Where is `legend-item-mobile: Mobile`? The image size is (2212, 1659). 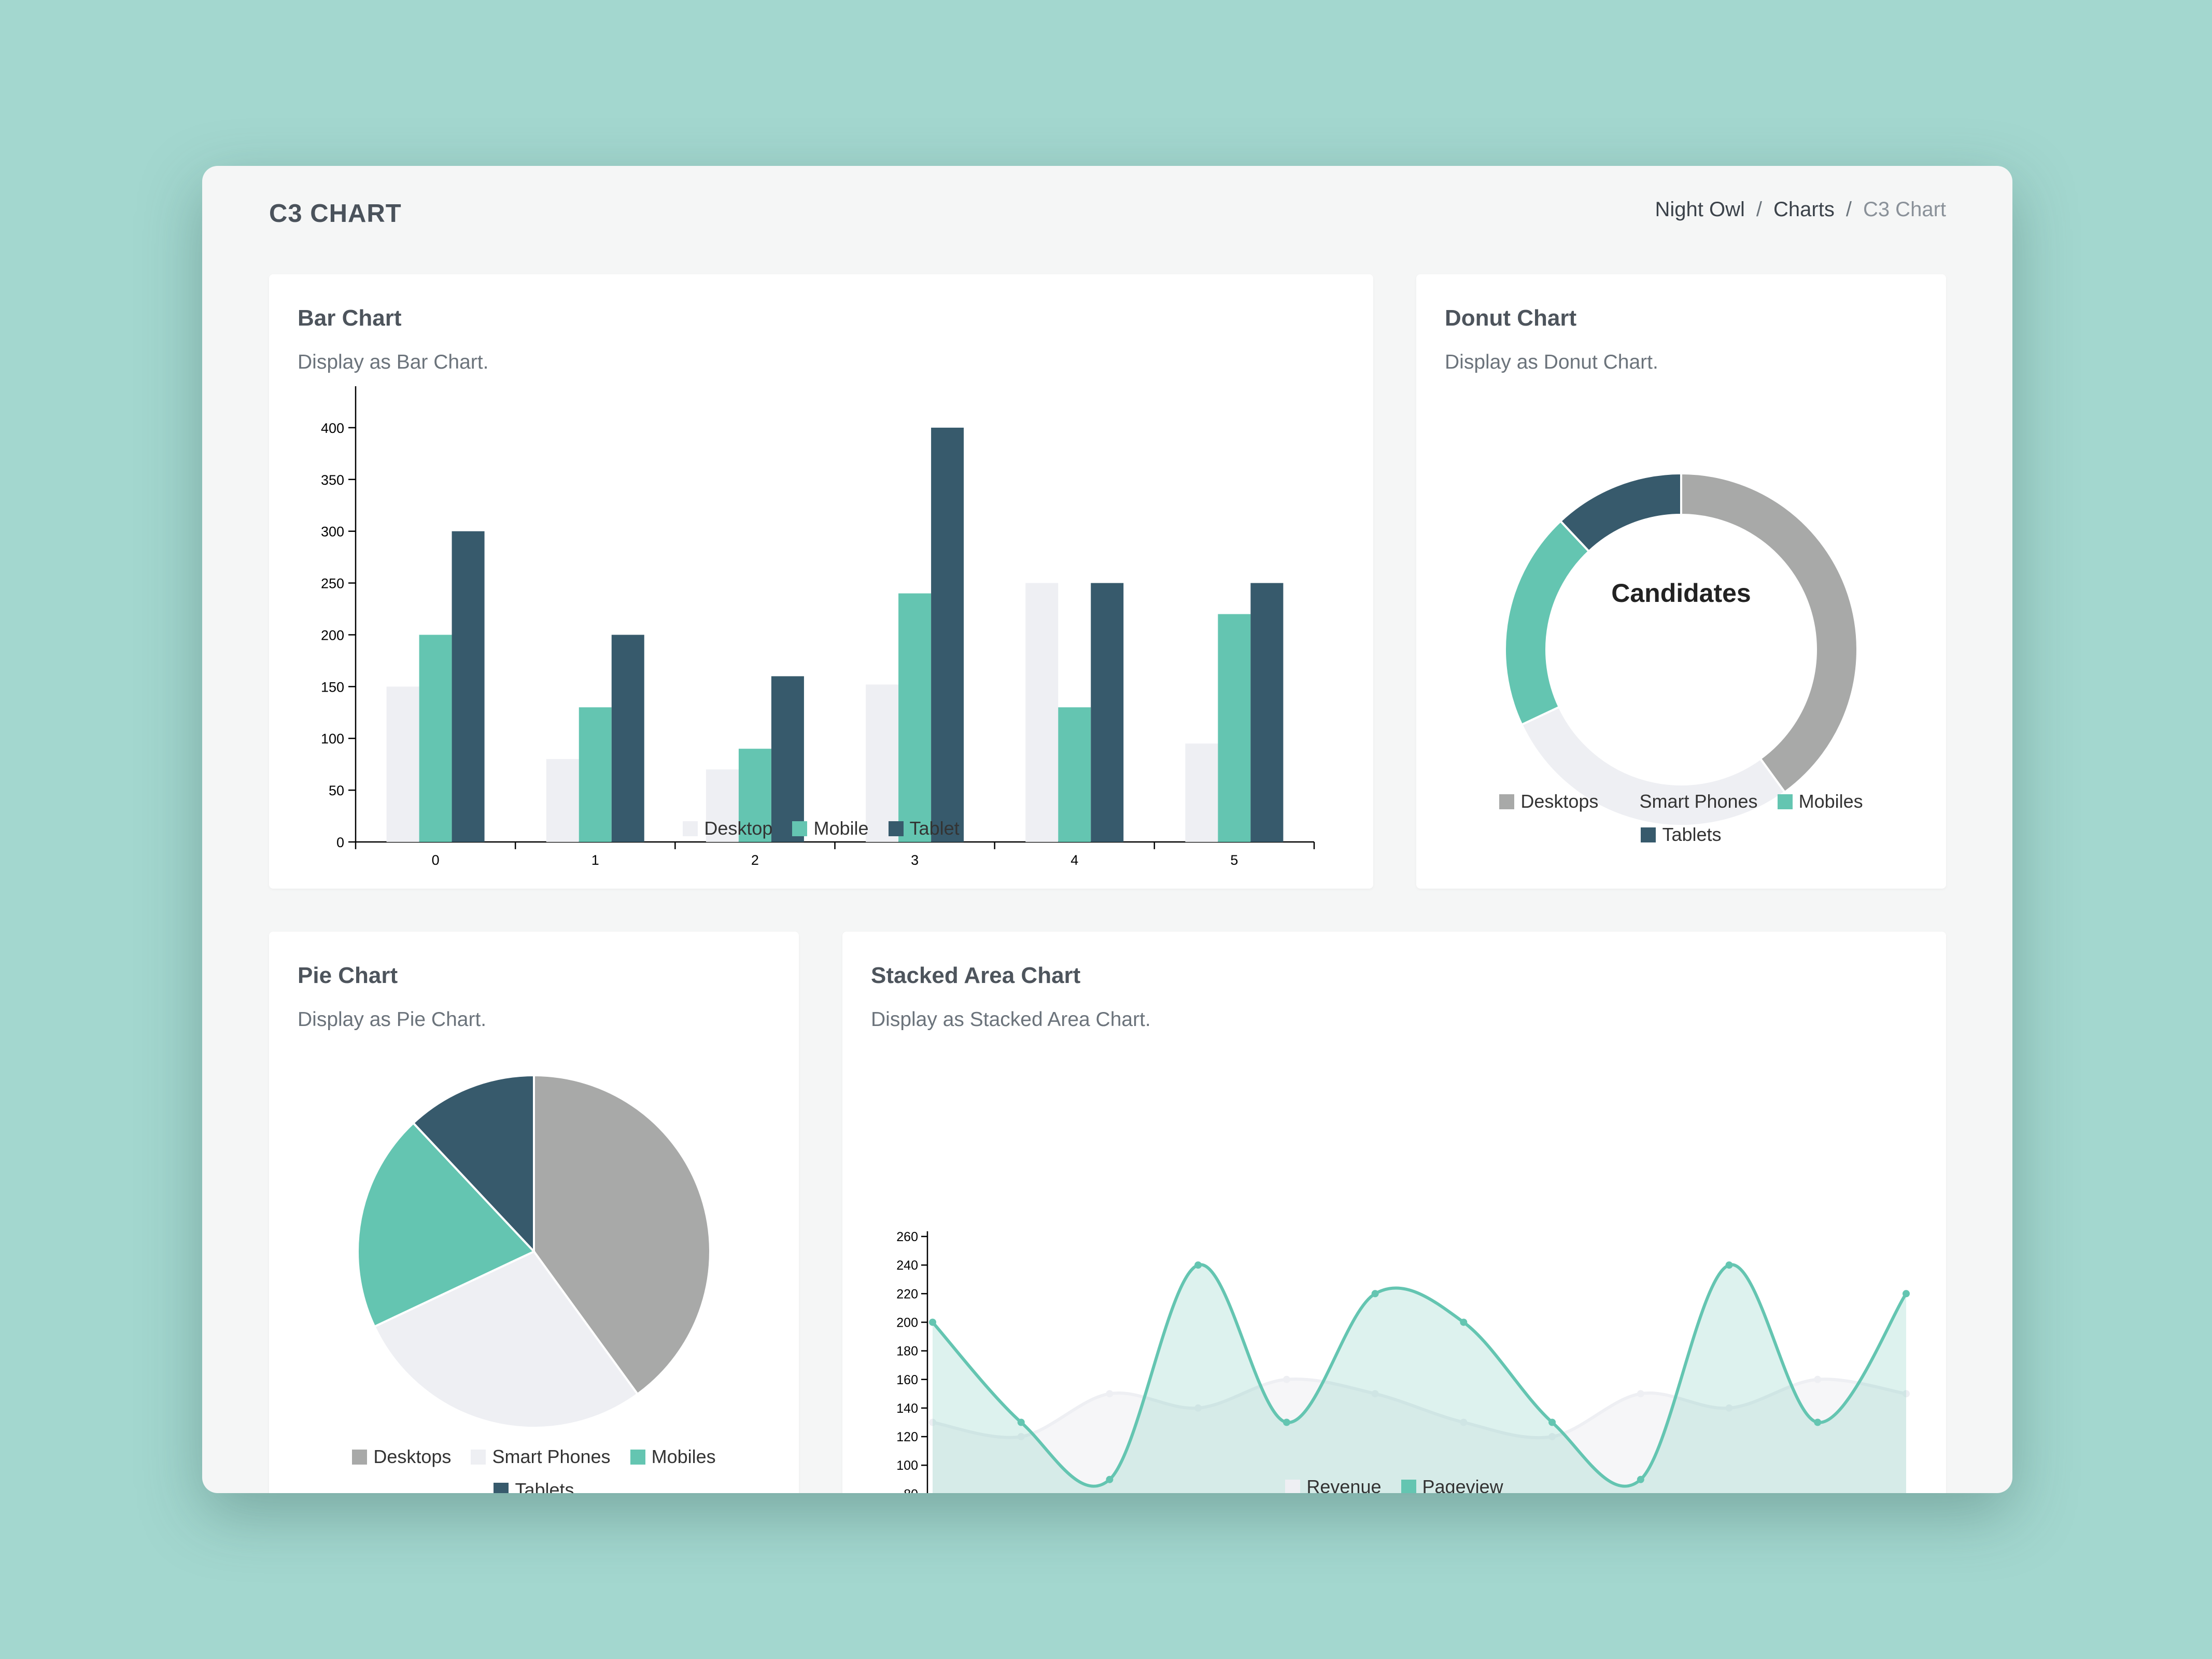
legend-item-mobile: Mobile is located at coordinates (830, 829).